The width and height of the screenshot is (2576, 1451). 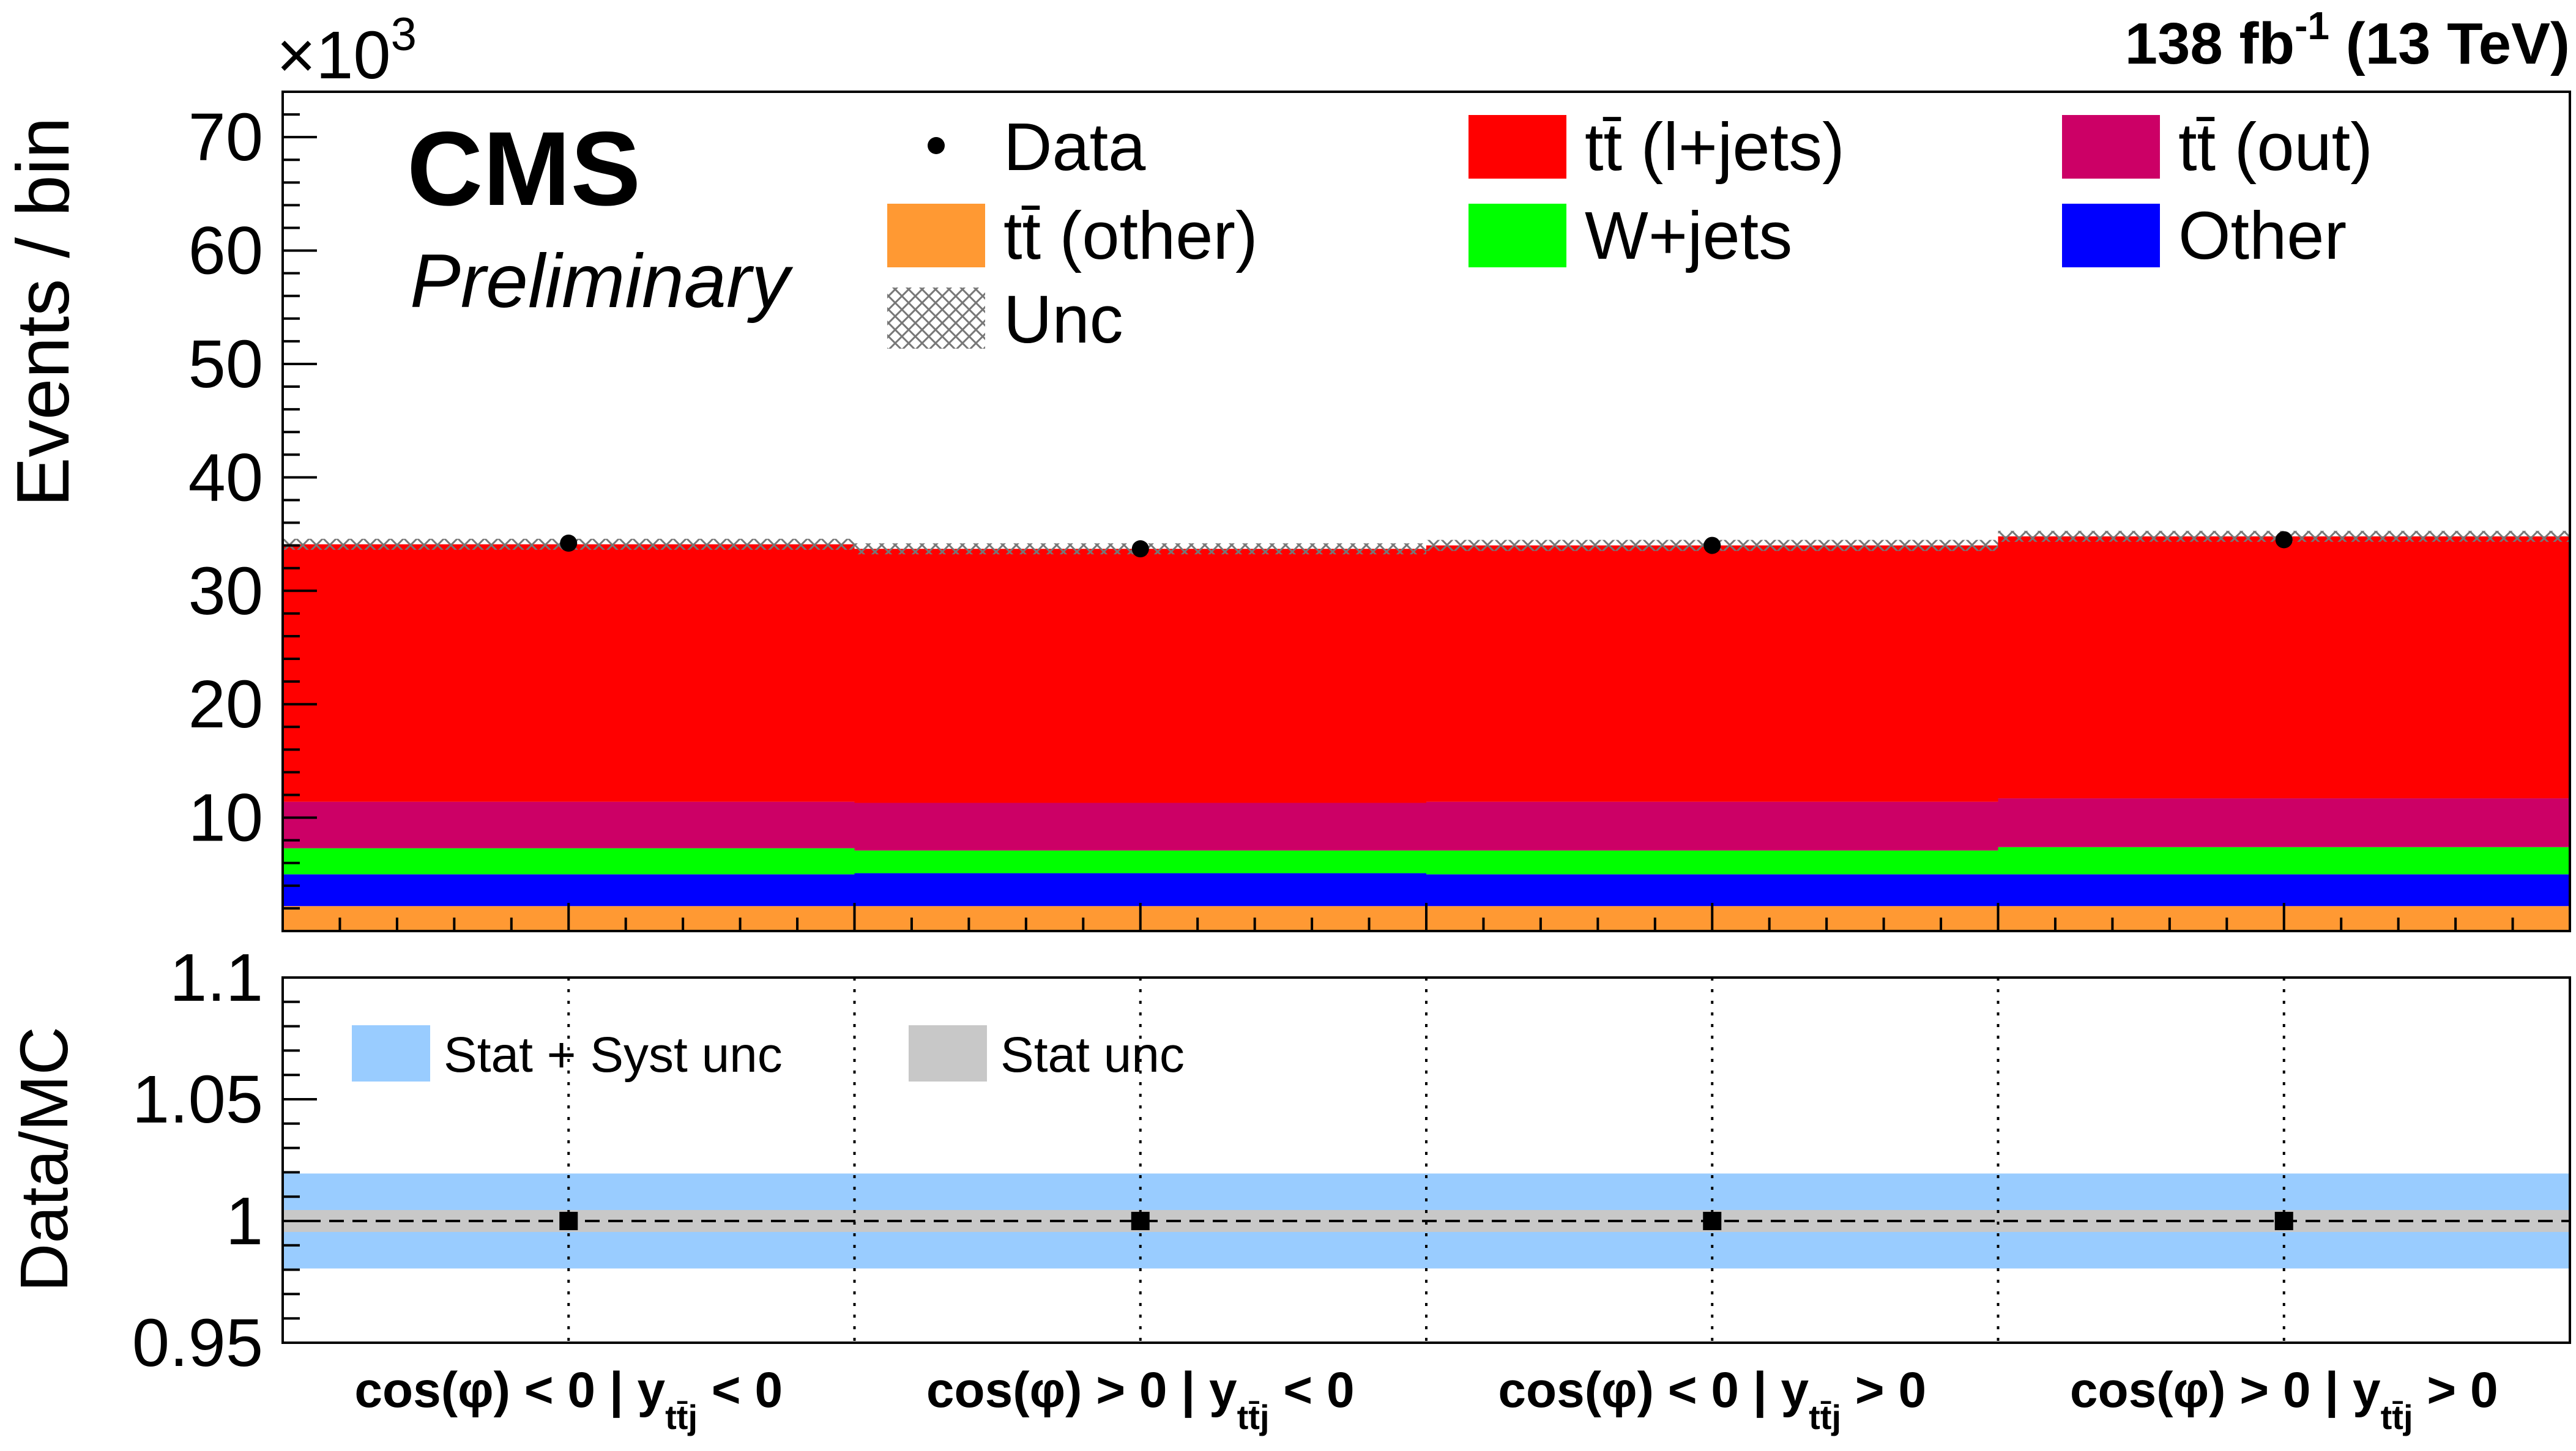 I want to click on ratio-y-tick-label: 1.05, so click(x=198, y=1099).